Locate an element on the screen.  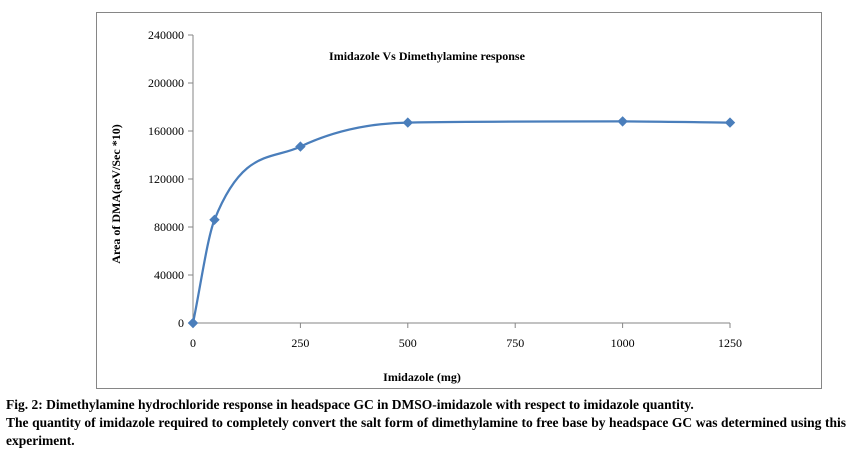
x-axis-title: Imidazole (mg) is located at coordinates (422, 377).